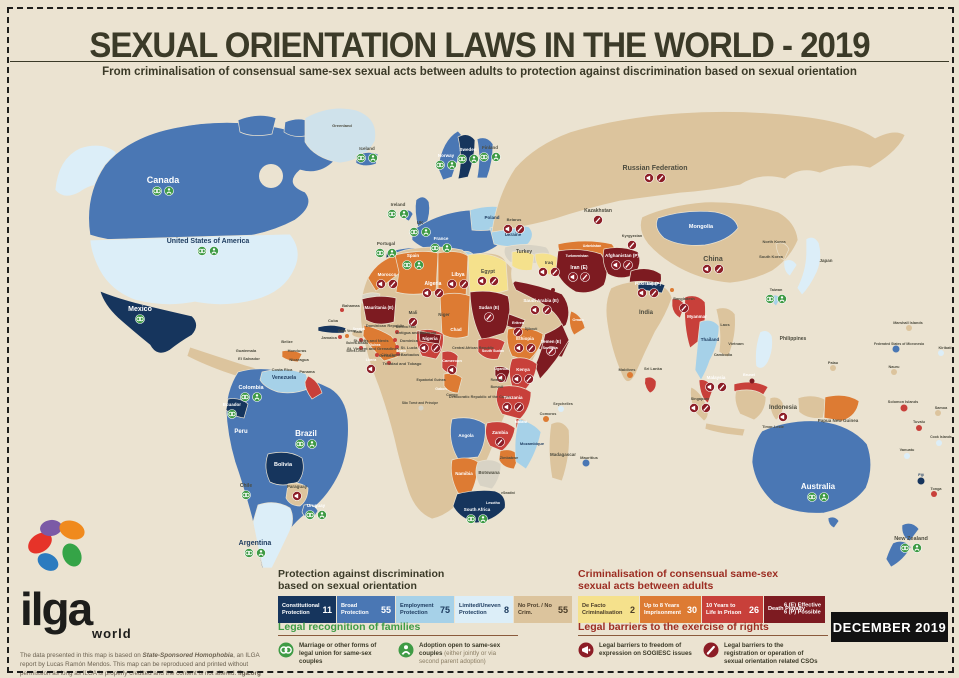 Image resolution: width=959 pixels, height=678 pixels. Describe the element at coordinates (577, 323) in the screenshot. I see `country-oman` at that location.